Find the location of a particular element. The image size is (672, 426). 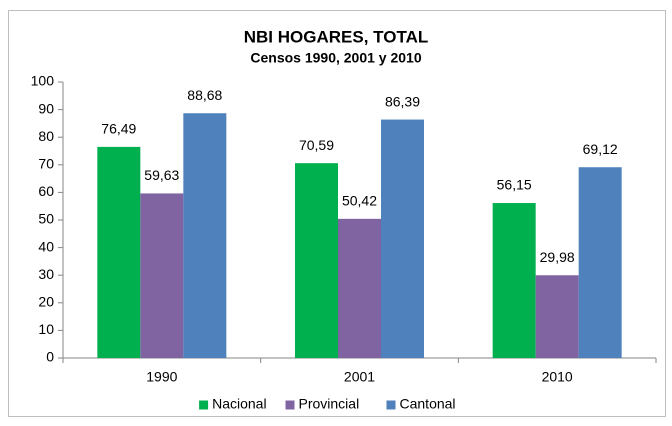

y-tick-label: 60 is located at coordinates (46, 191).